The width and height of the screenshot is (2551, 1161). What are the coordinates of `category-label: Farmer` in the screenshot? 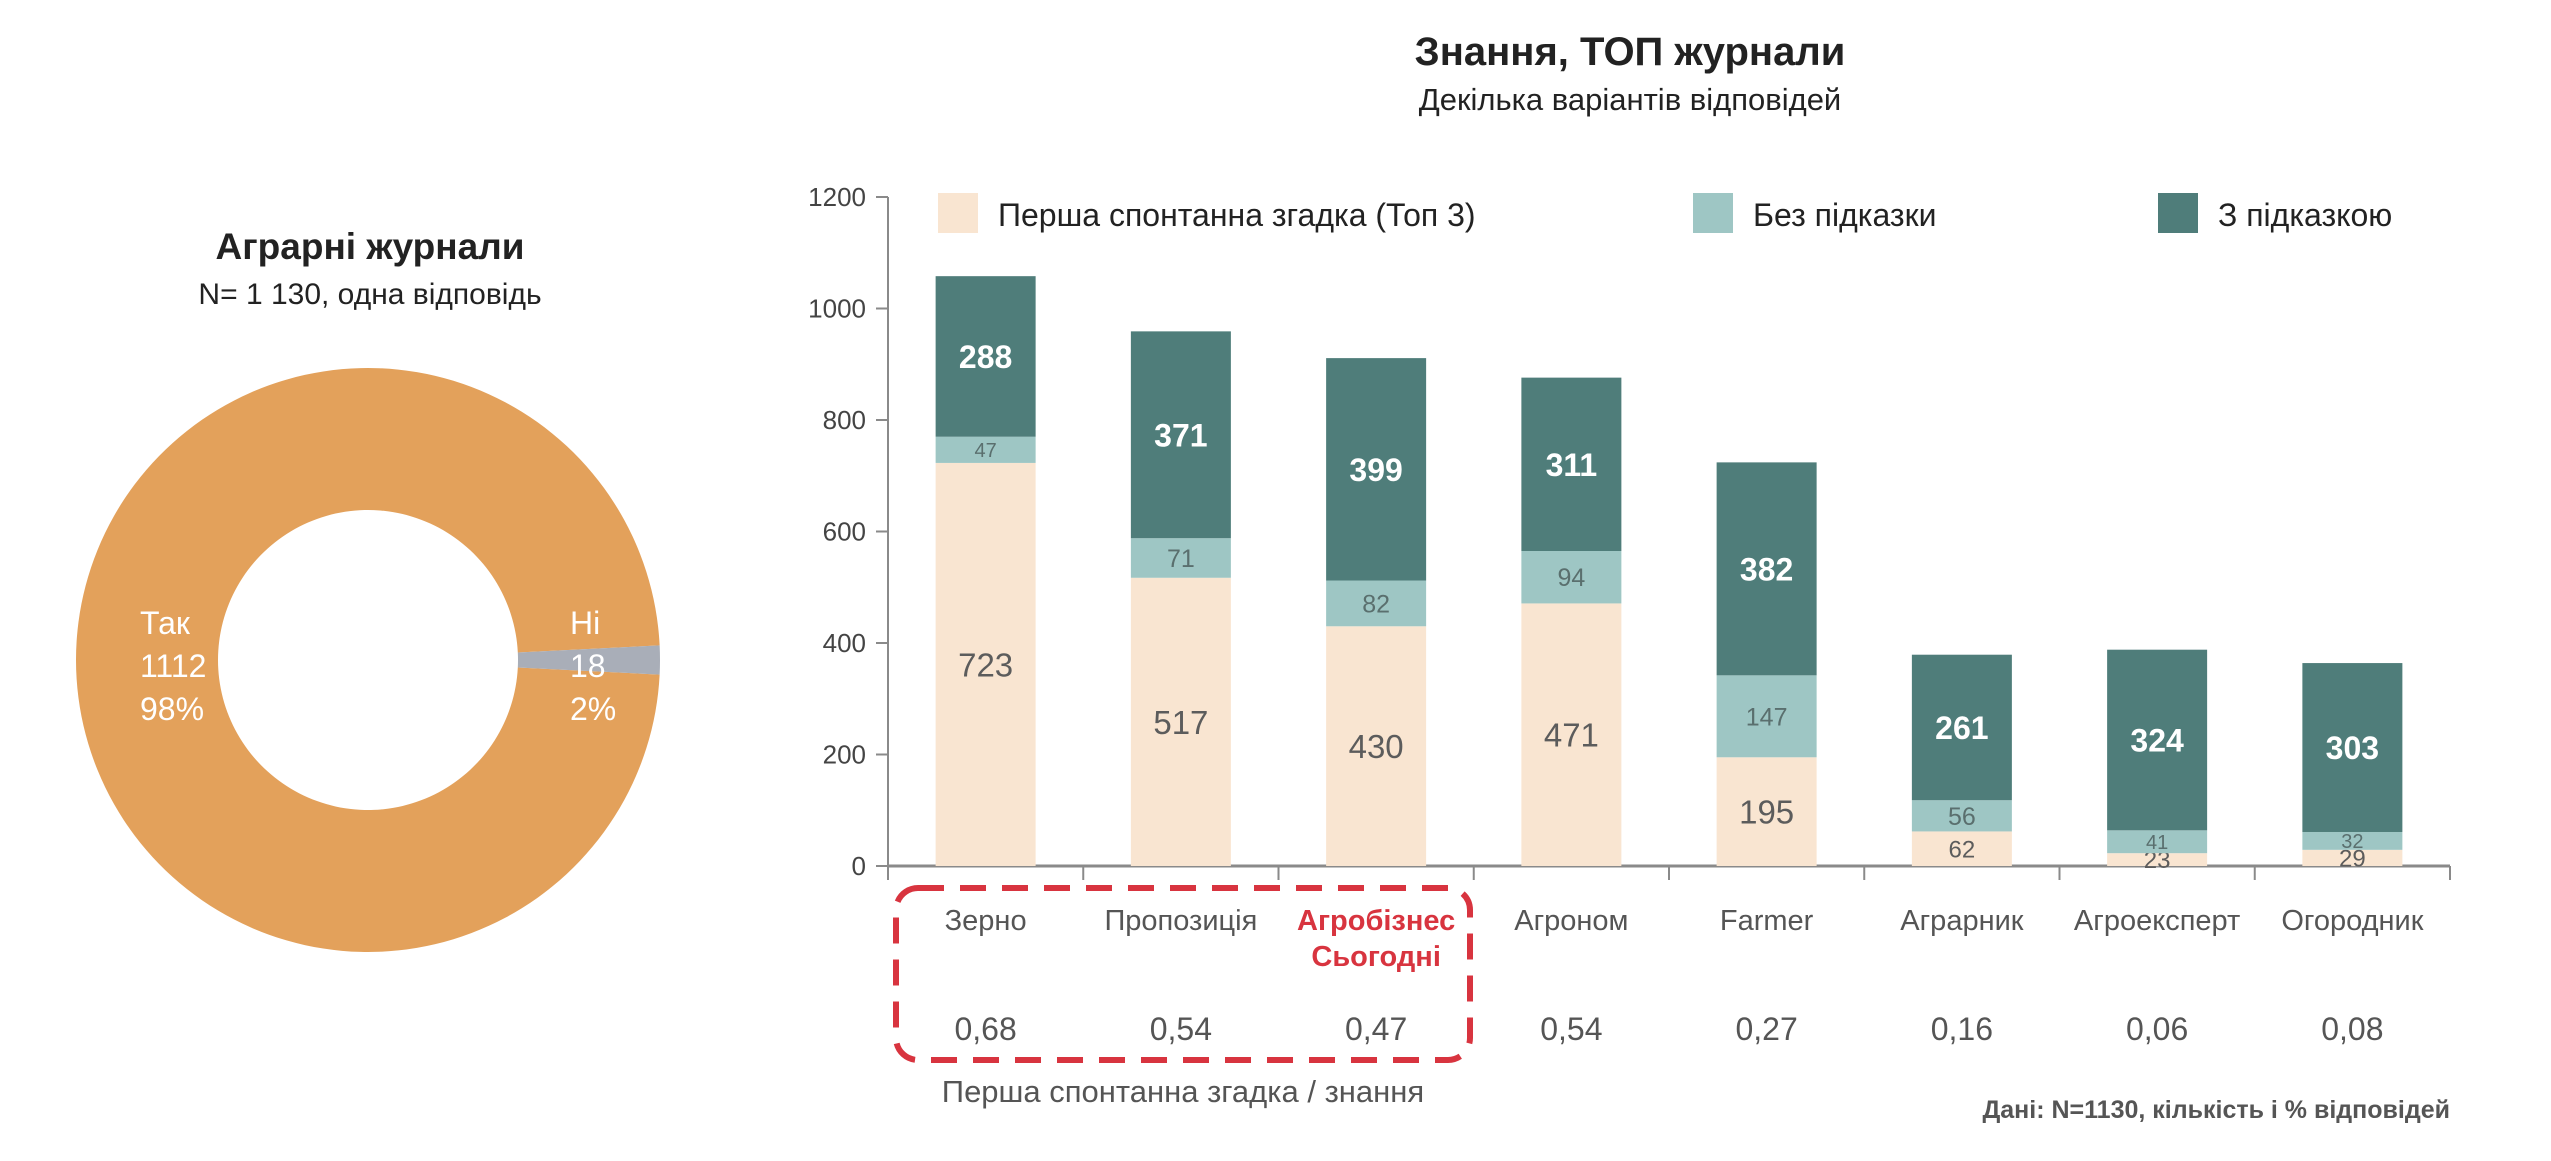 It's located at (1767, 921).